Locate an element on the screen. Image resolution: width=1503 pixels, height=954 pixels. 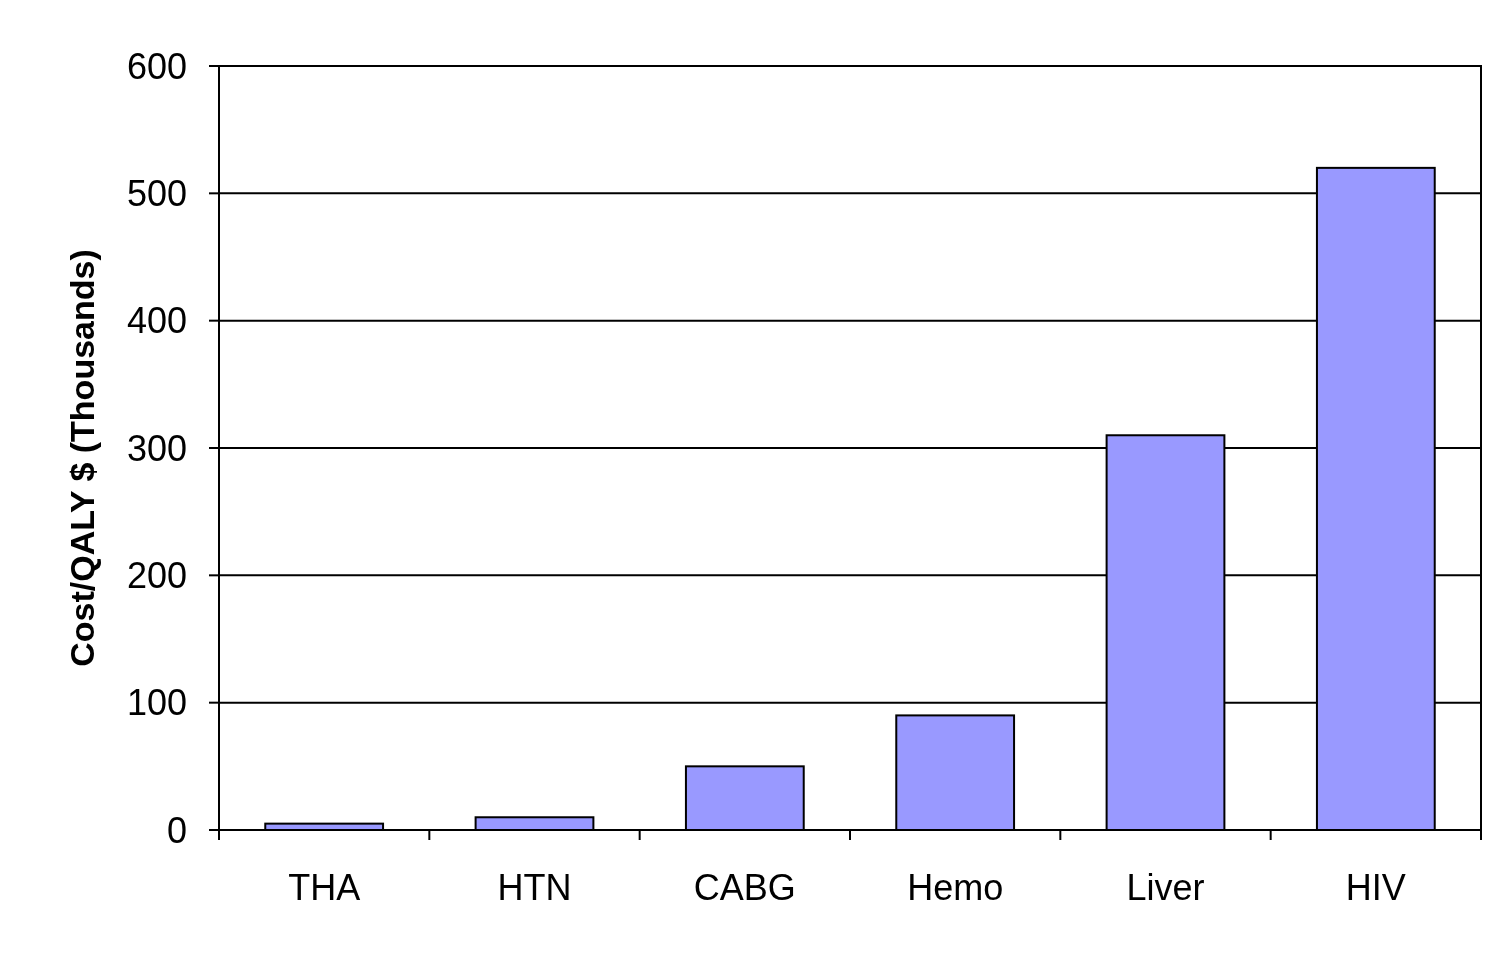
y-tick-label: 400 is located at coordinates (156, 321).